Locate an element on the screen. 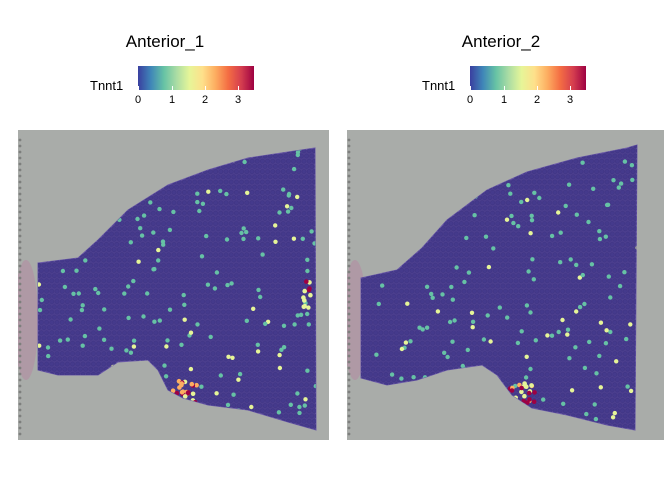 This screenshot has width=672, height=480. colorbar is located at coordinates (528, 79).